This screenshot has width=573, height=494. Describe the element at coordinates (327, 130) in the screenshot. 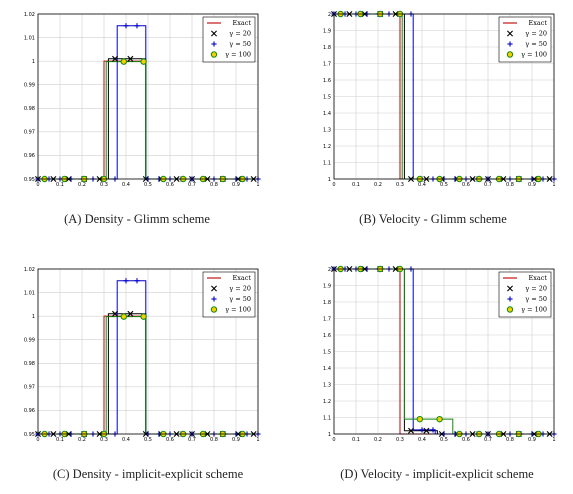

I see `y-tick-label: 1.3` at that location.